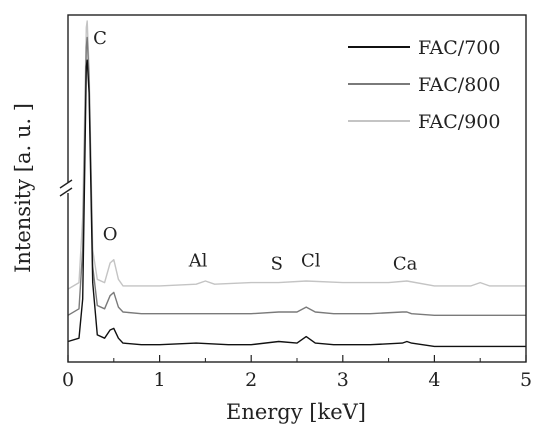 This screenshot has width=550, height=440. Describe the element at coordinates (251, 380) in the screenshot. I see `x-tick-label: 2` at that location.